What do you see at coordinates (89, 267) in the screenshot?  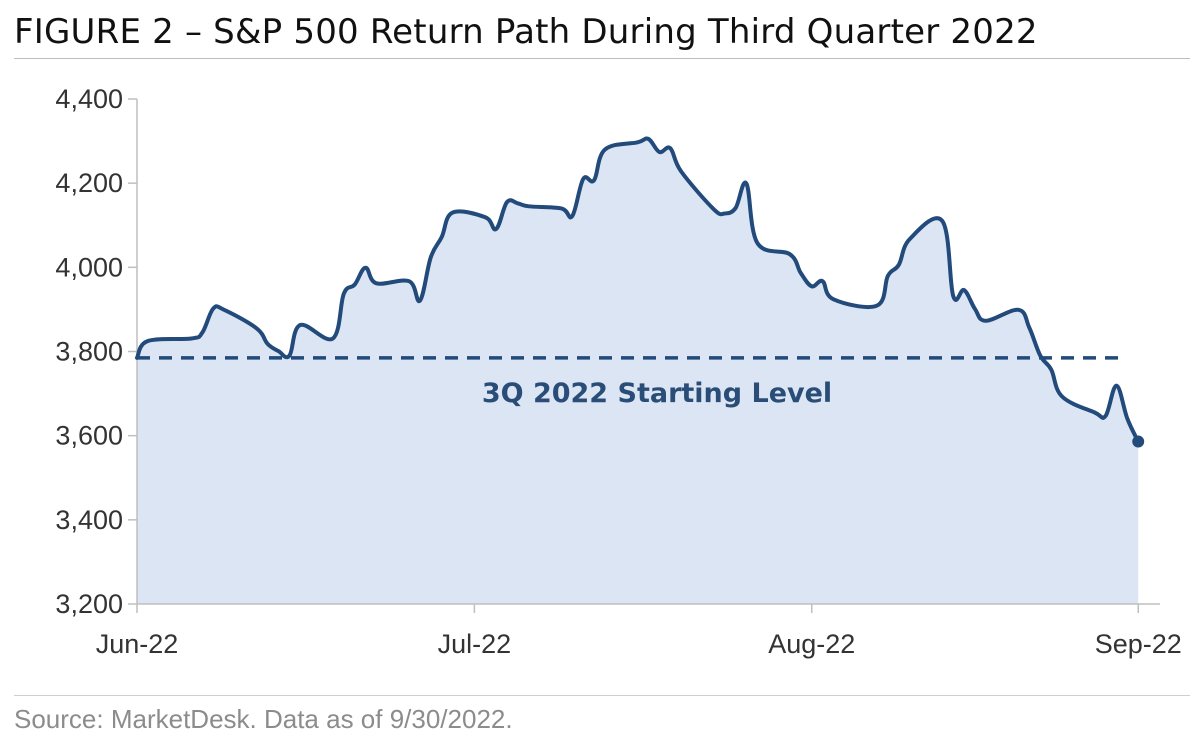 I see `y-tick-label: 4,000` at bounding box center [89, 267].